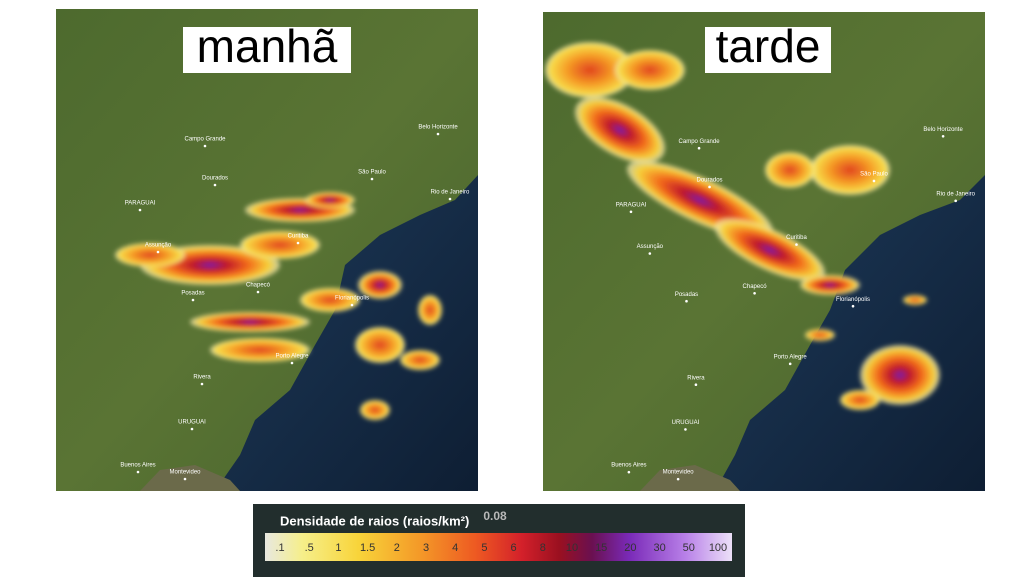  What do you see at coordinates (495, 516) in the screenshot?
I see `background-value: 0.08` at bounding box center [495, 516].